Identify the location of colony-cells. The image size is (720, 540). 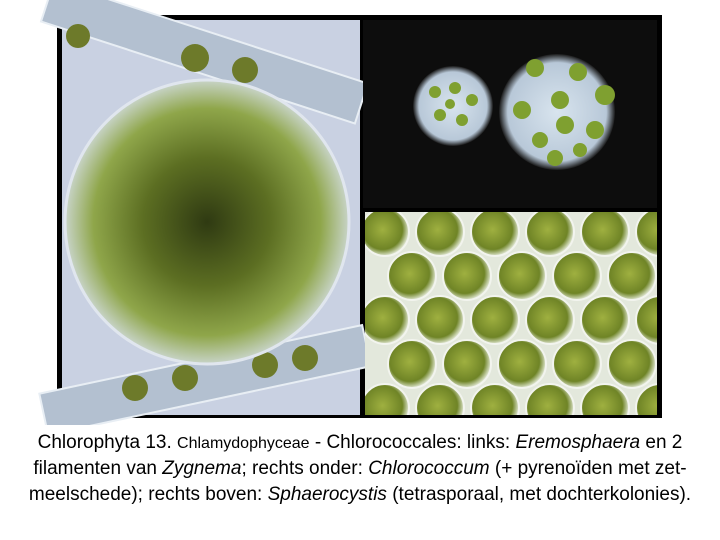
(522, 112).